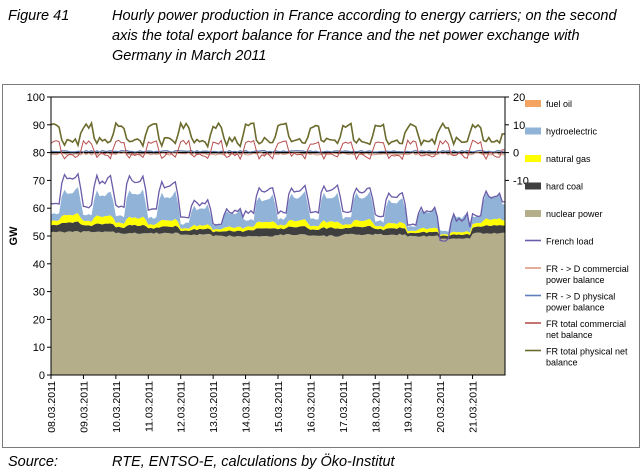 The width and height of the screenshot is (640, 475). I want to click on x-tick-label: 10.03.2011, so click(117, 407).